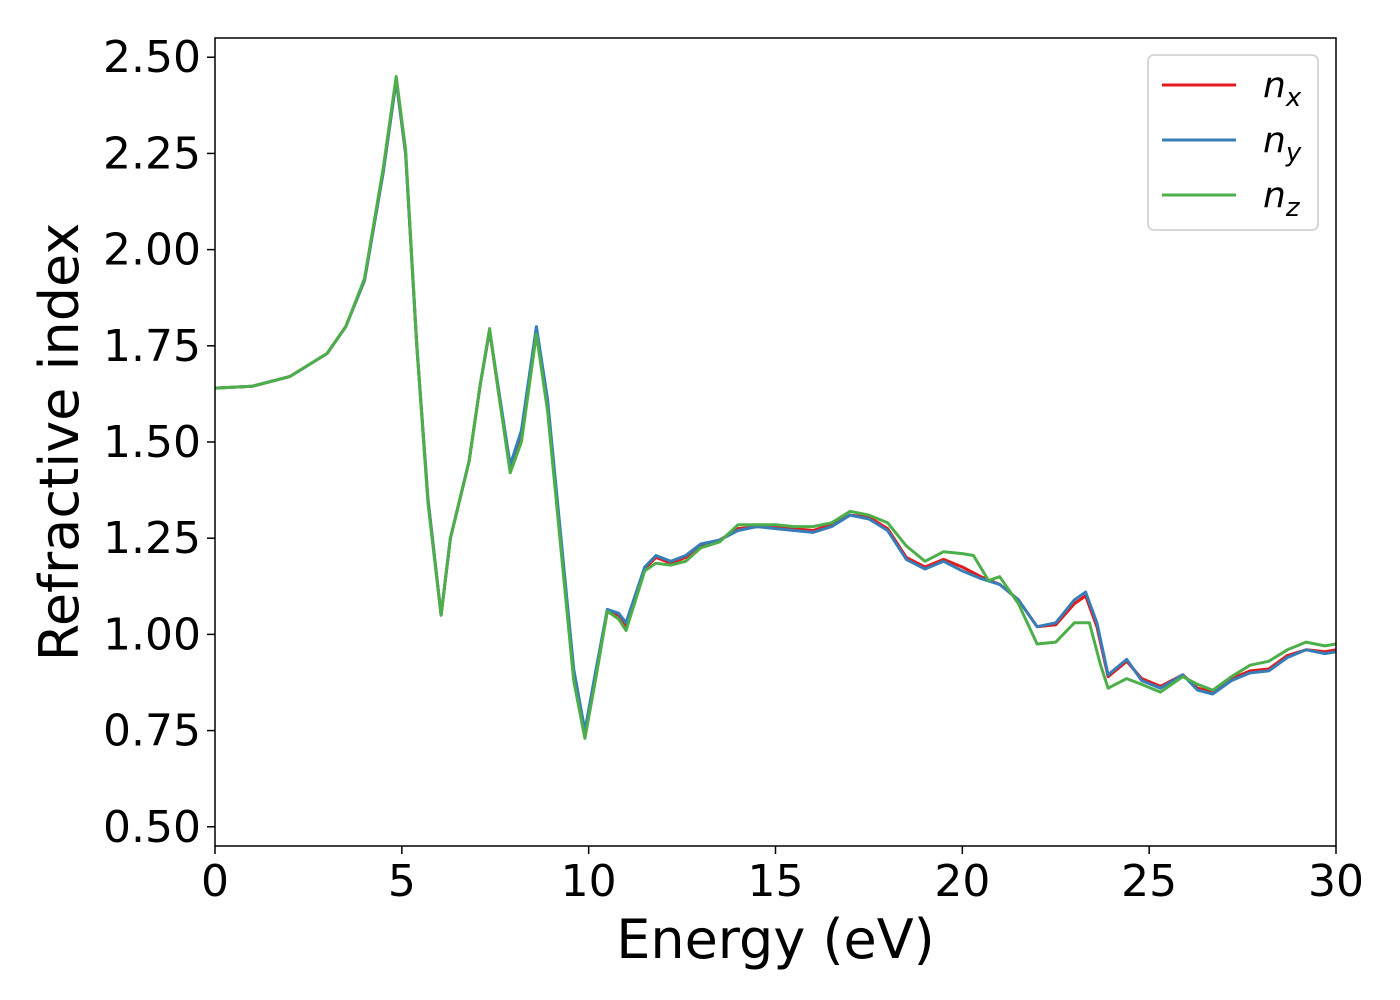 The image size is (1400, 1000). Describe the element at coordinates (152, 57) in the screenshot. I see `y-tick-label: 2.50` at that location.